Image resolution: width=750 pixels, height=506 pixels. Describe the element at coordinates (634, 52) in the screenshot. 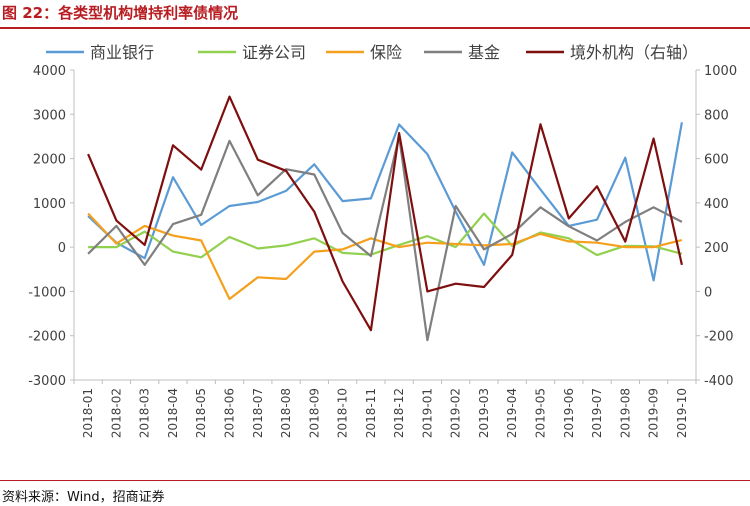

I see `legend-label: 境外机构（右轴）` at that location.